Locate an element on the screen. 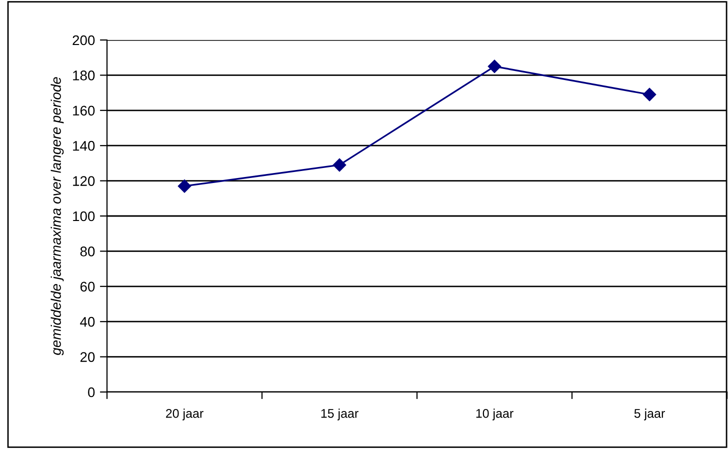  x-tick-label: 20 jaar is located at coordinates (185, 414).